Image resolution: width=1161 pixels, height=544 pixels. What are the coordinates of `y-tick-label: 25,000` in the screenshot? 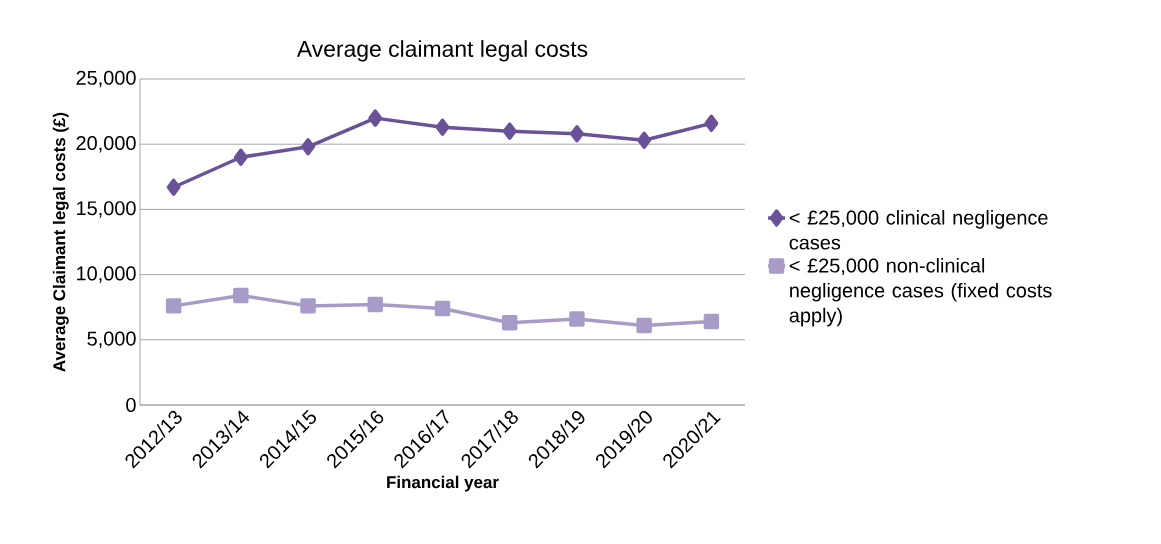 It's located at (106, 79).